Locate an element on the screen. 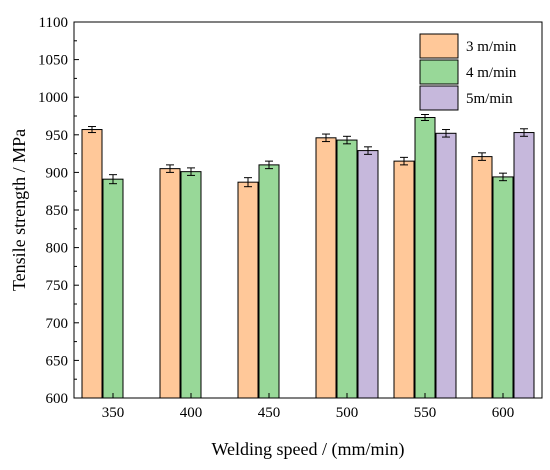  y-tick-label: 1050 is located at coordinates (53, 61).